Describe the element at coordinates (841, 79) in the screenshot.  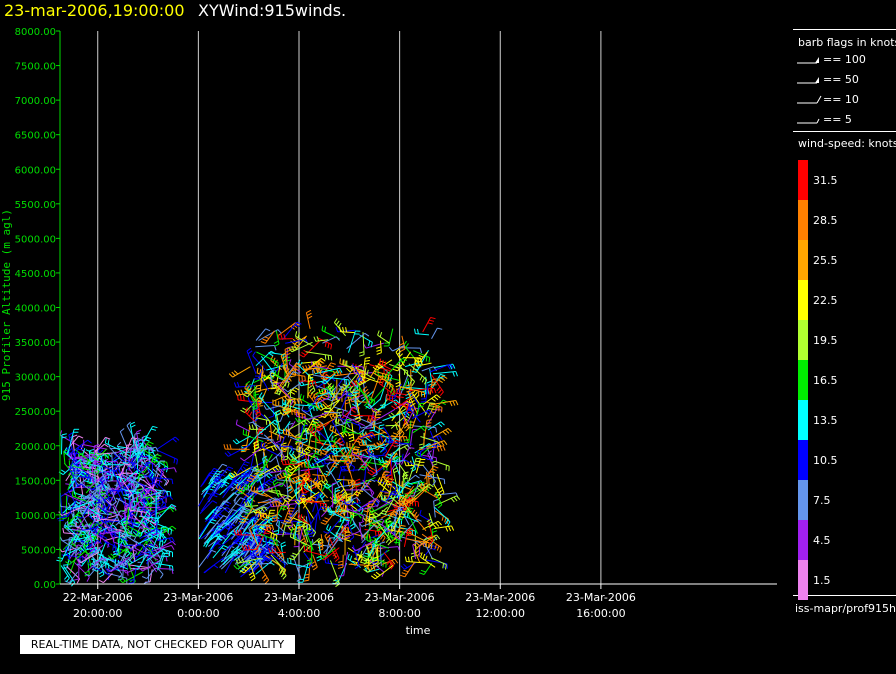
I see `barb-legend-label: == 50` at that location.